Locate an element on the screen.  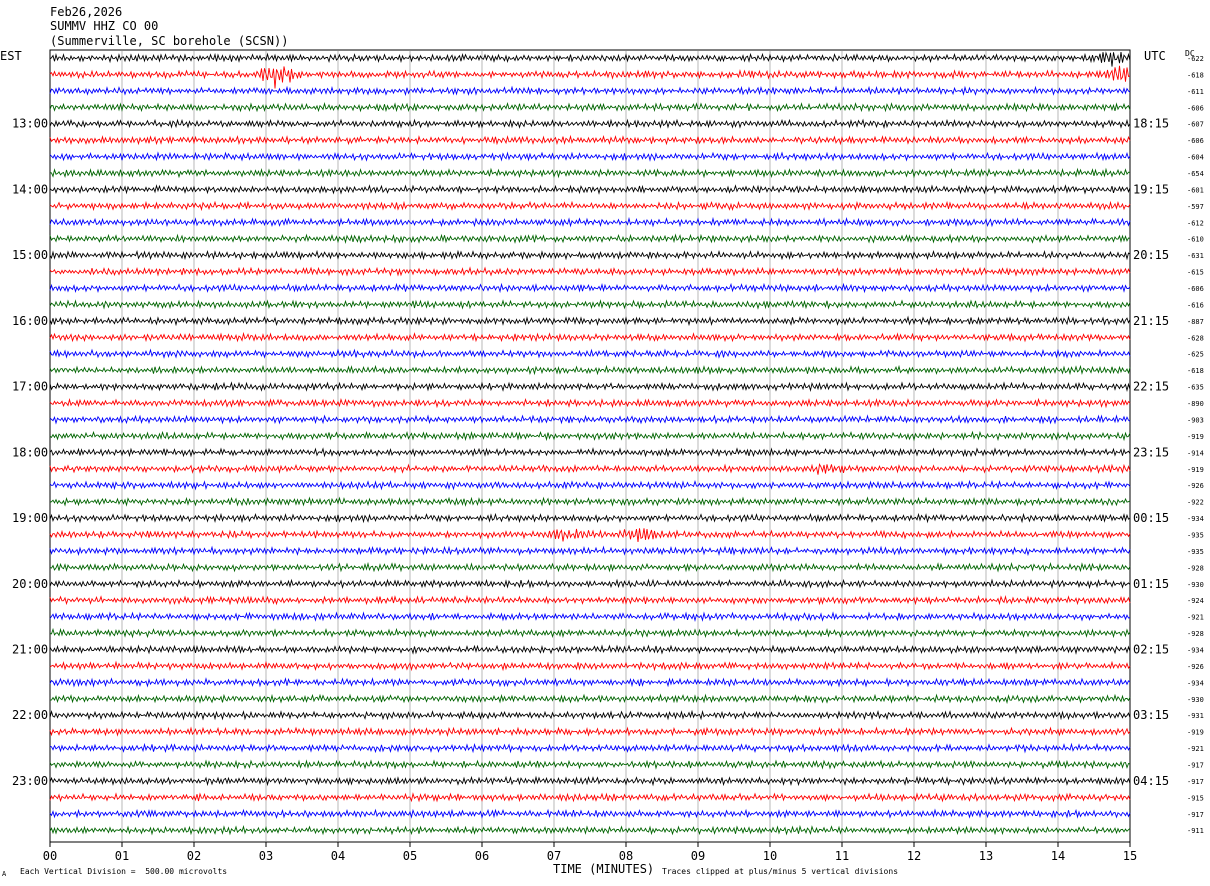
dc-offset-label: -635 is located at coordinates (1195, 388).